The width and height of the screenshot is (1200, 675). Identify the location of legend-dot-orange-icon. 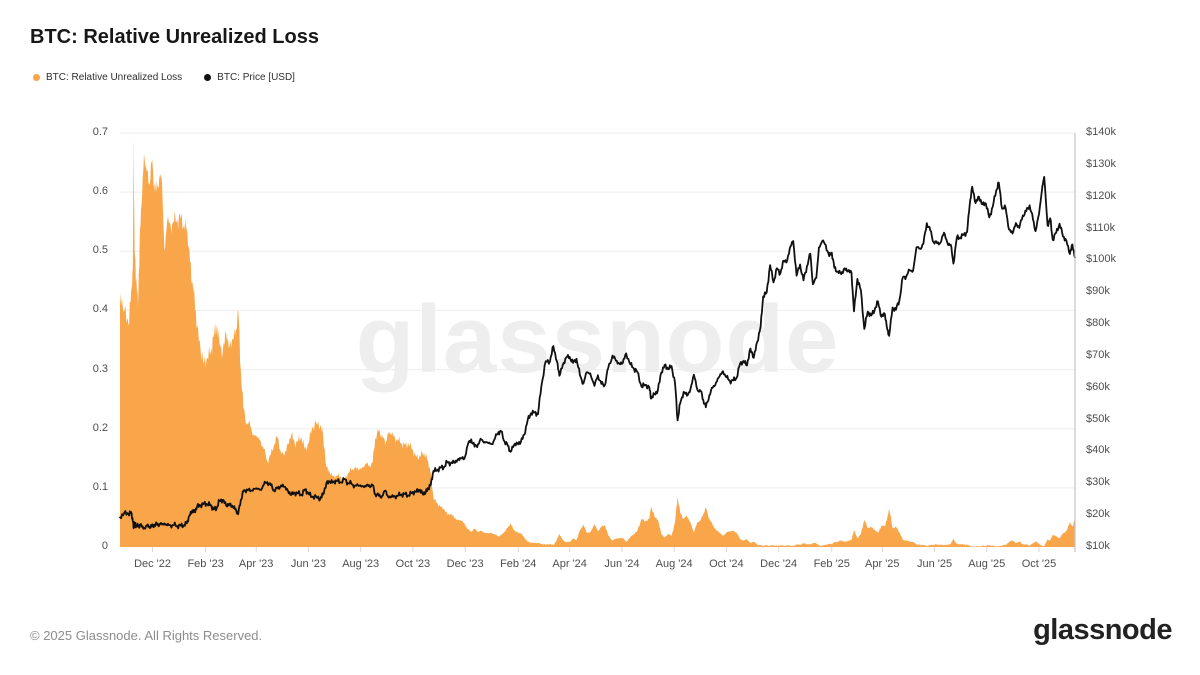
(36, 77).